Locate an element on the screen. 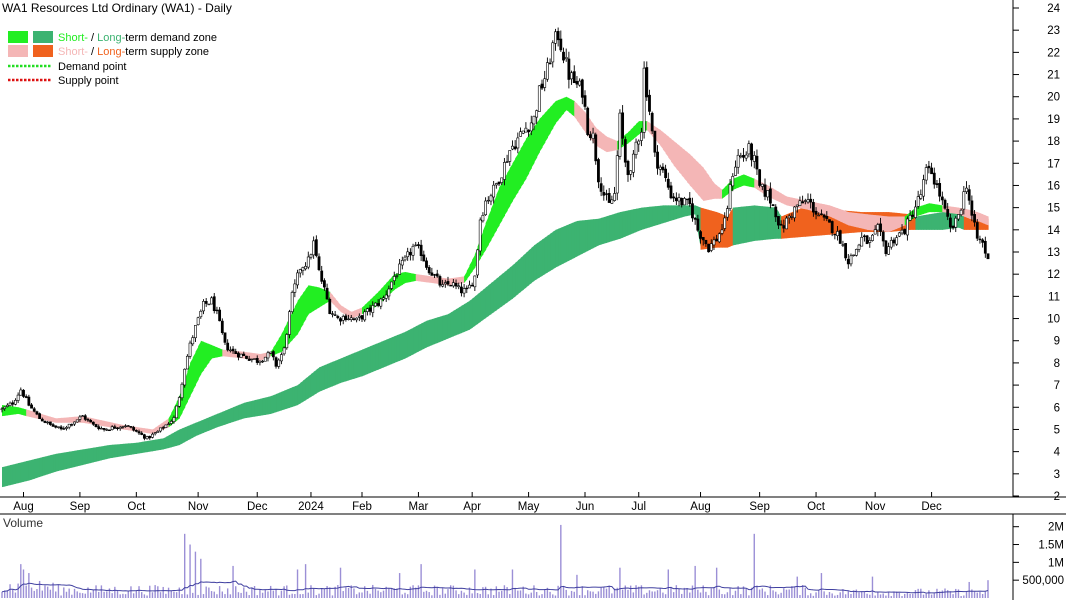 Image resolution: width=1066 pixels, height=600 pixels. month-tick-label: Apr is located at coordinates (472, 507).